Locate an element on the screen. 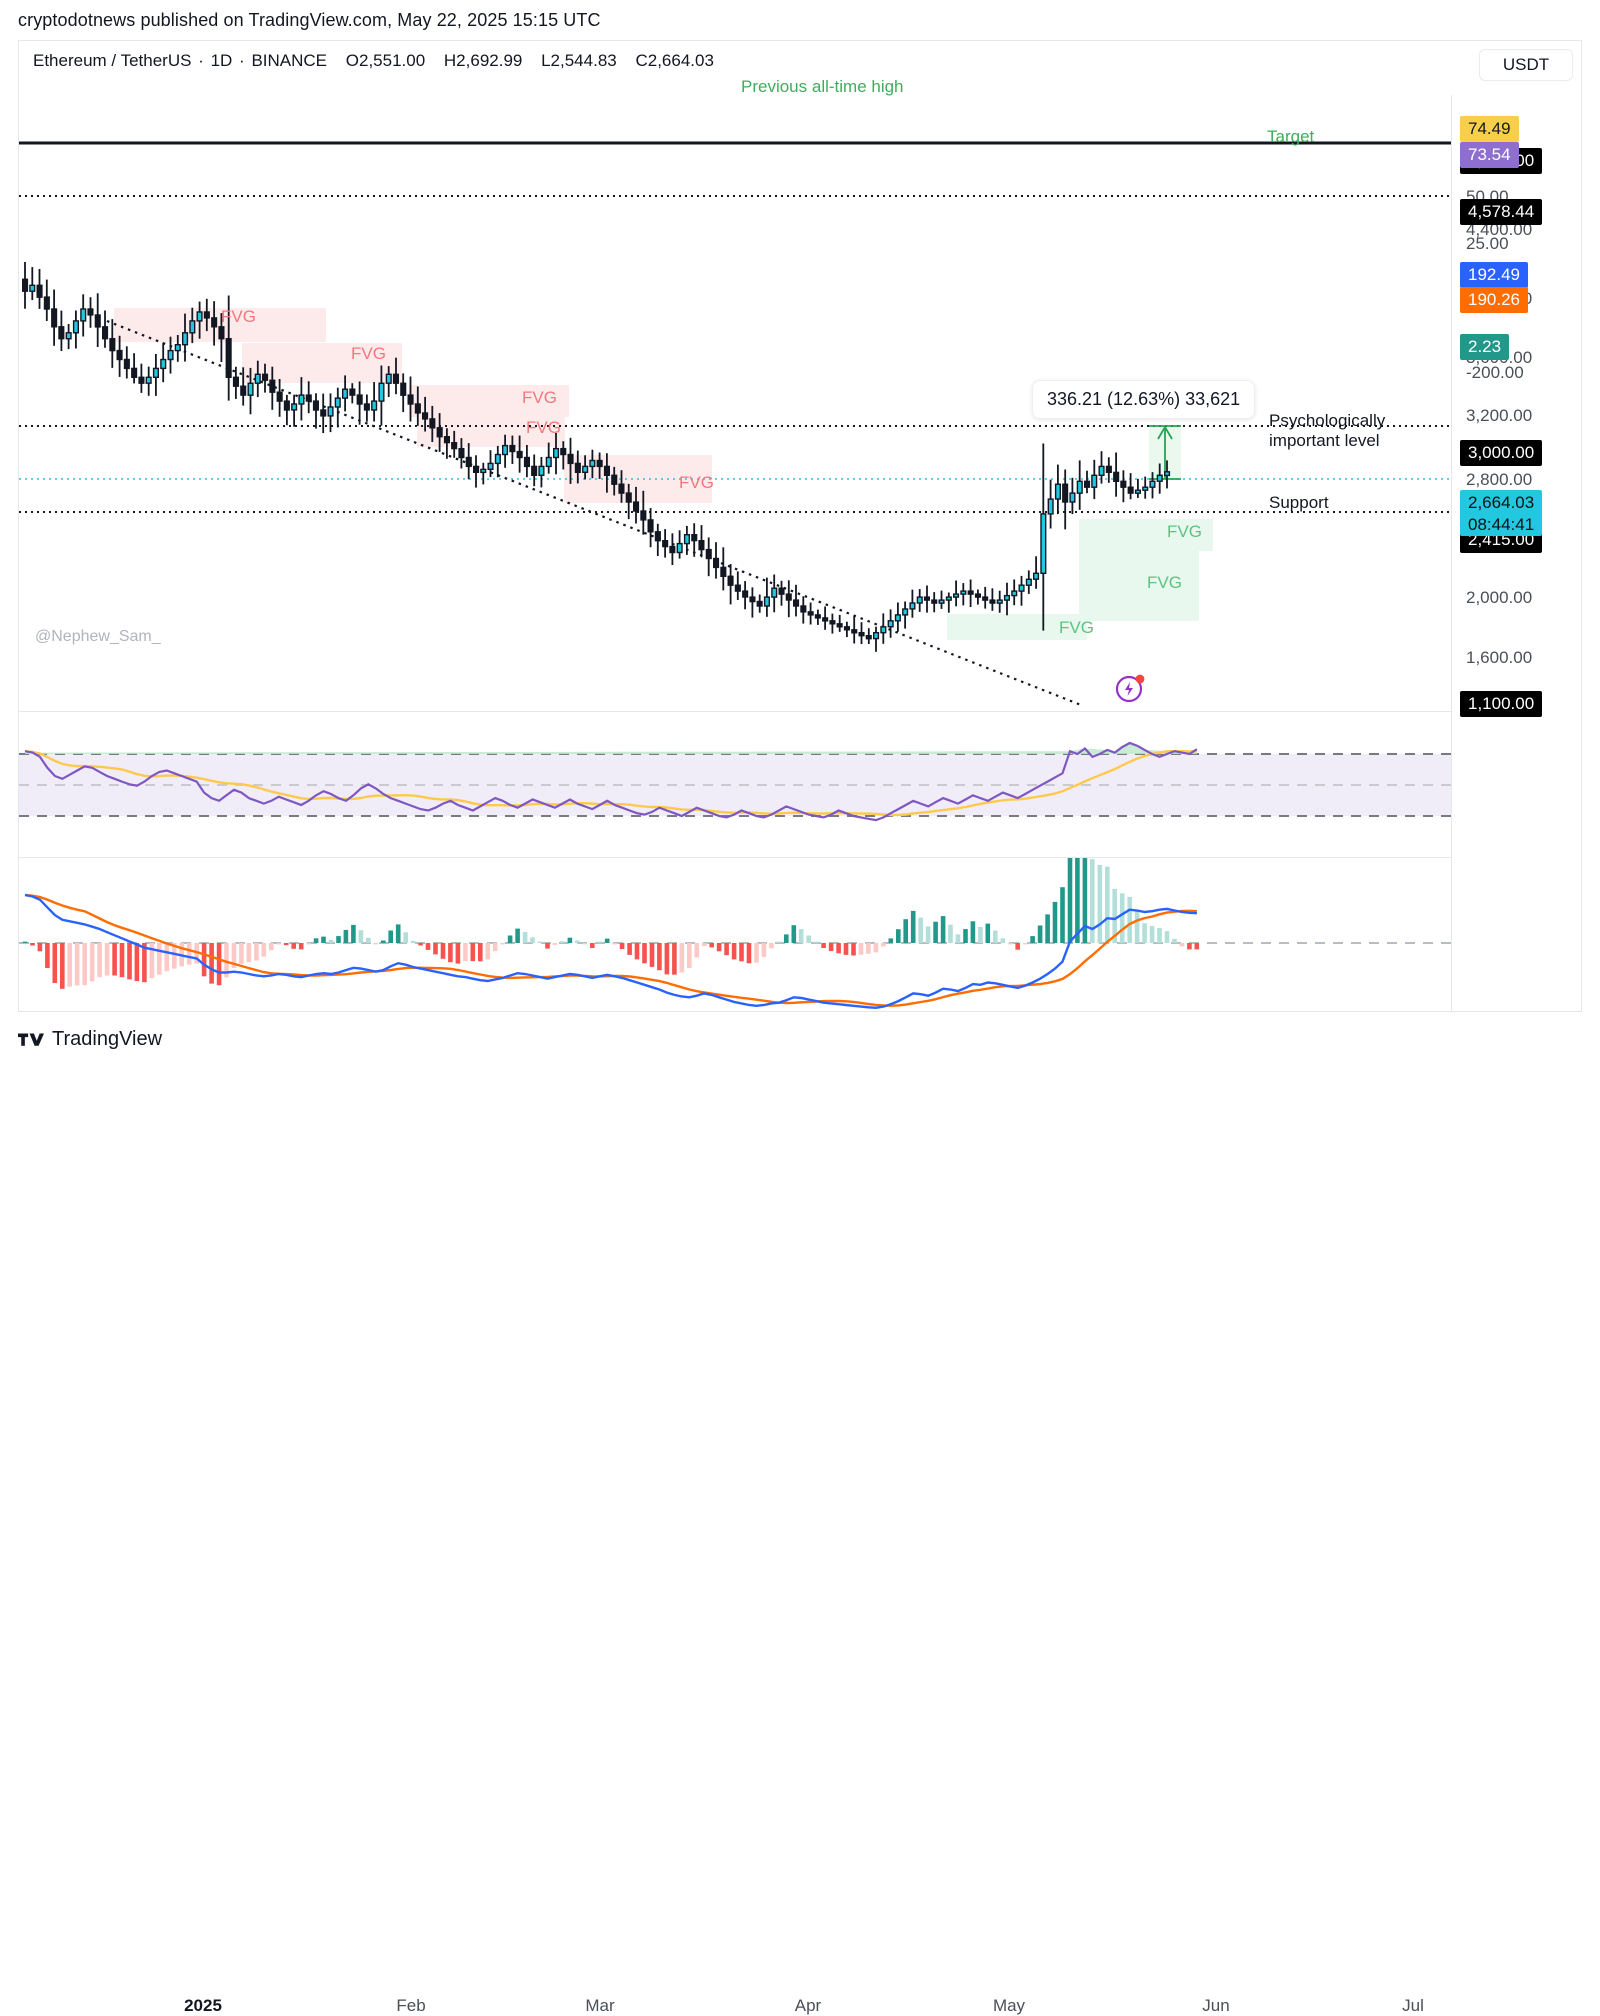  macd-pane is located at coordinates (735, 934).